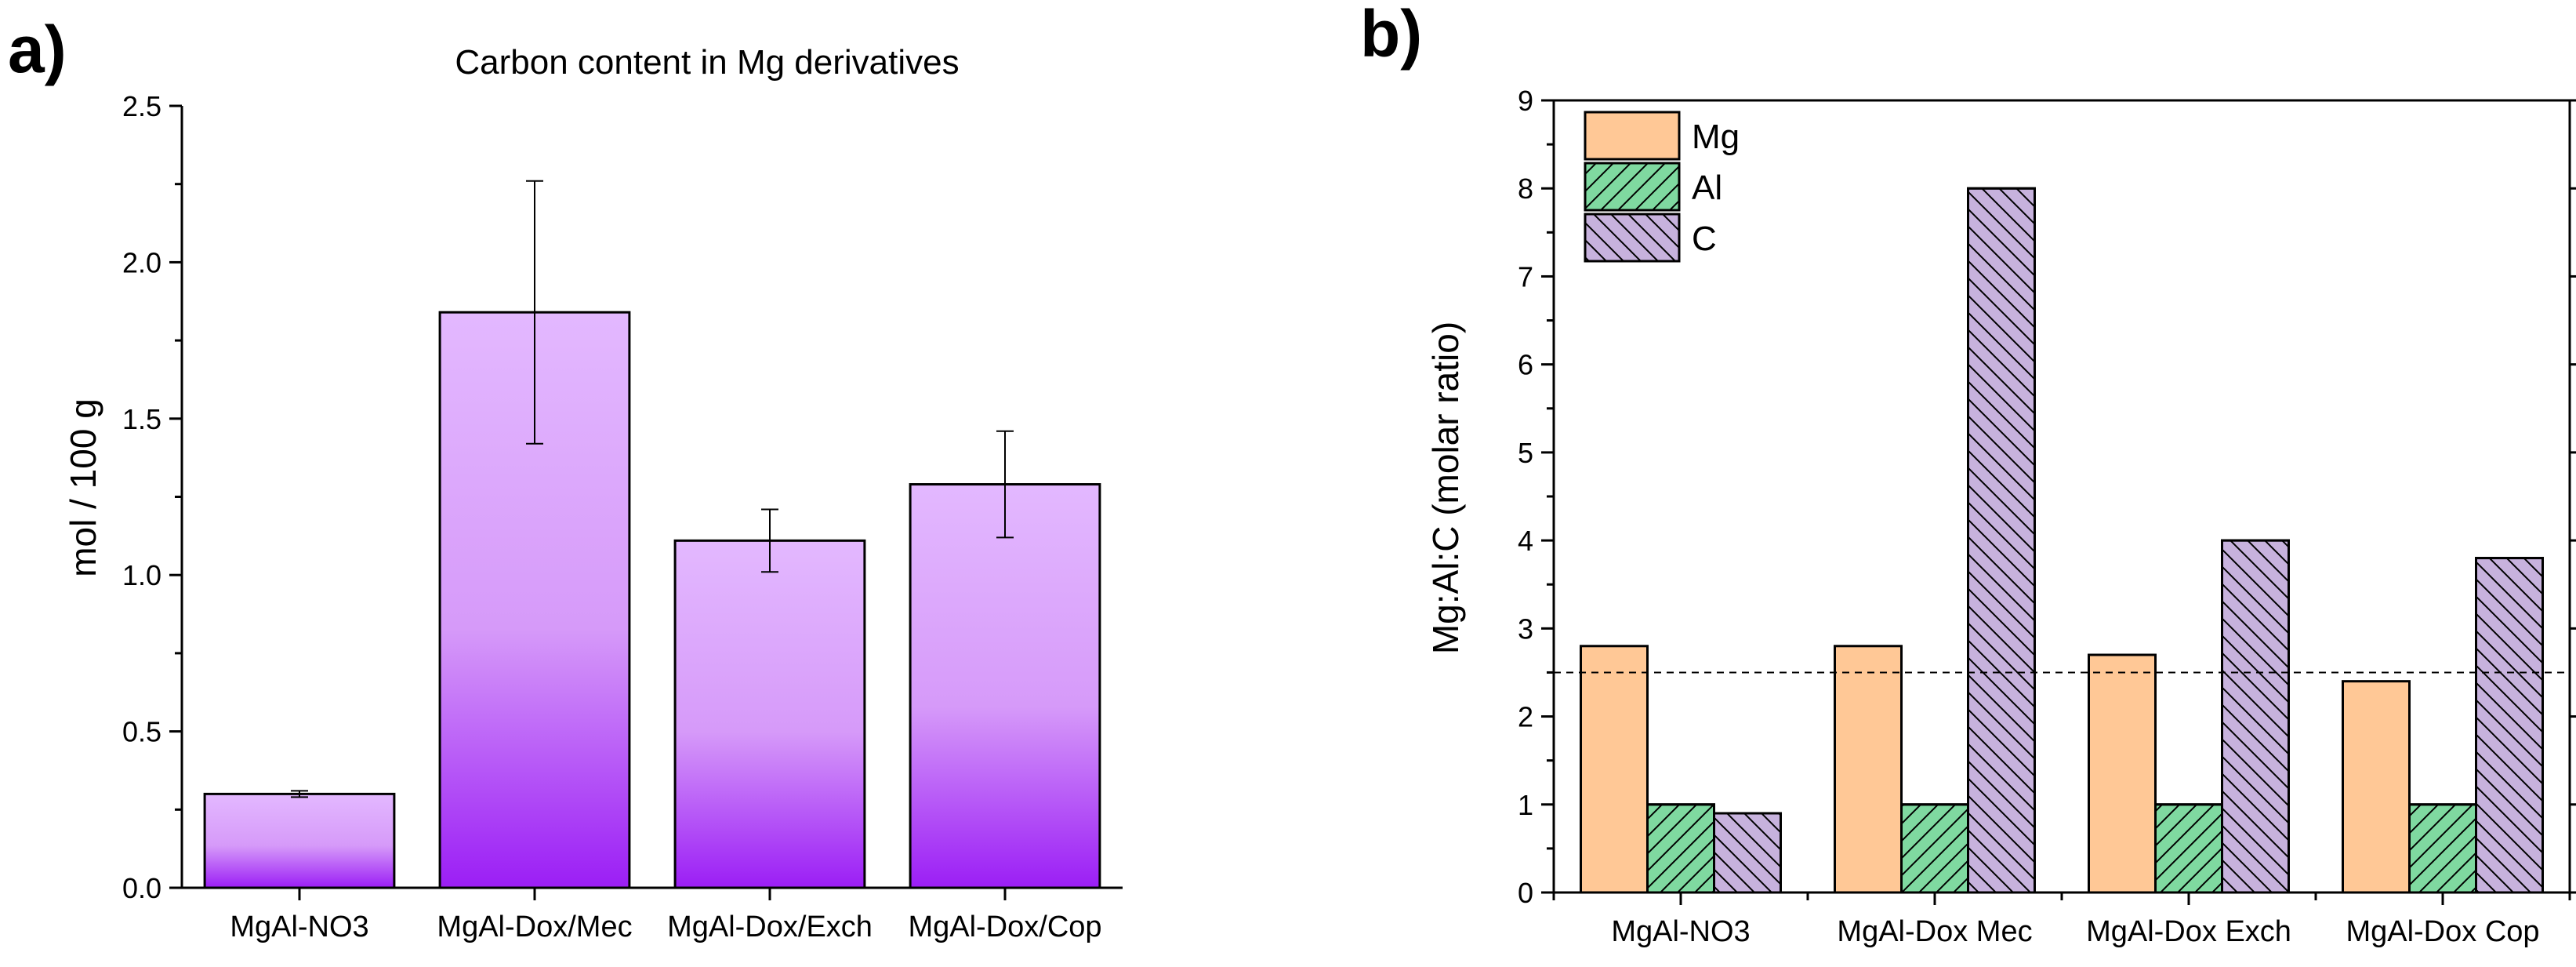  Describe the element at coordinates (1445, 488) in the screenshot. I see `chart-b-y-axis-label: Mg:Al:C (molar ratio)` at that location.